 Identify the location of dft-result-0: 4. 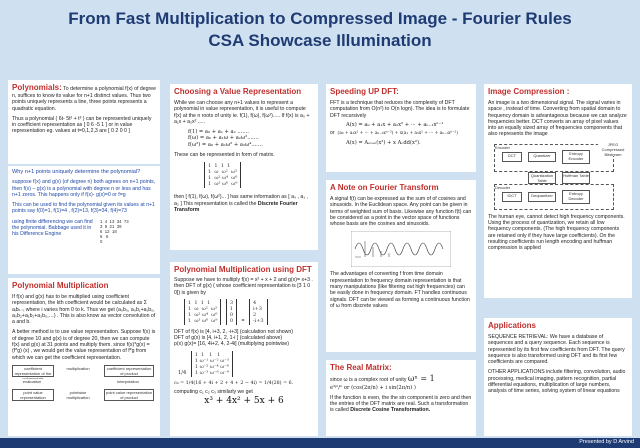
(254, 302).